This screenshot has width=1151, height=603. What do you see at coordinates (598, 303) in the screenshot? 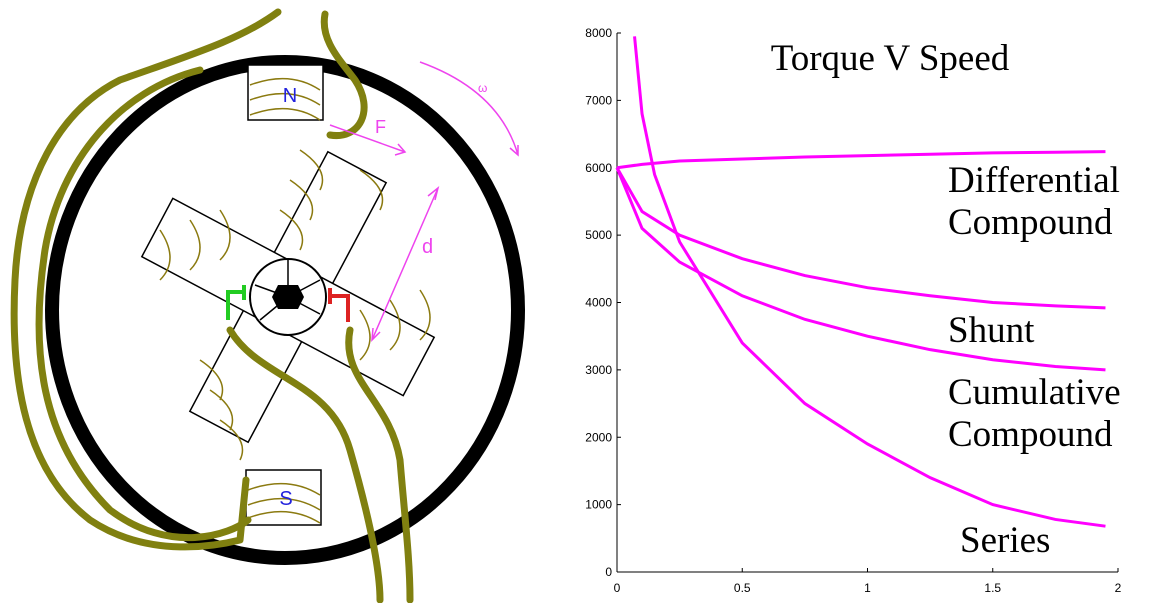
I see `y-tick-label: 4000` at bounding box center [598, 303].